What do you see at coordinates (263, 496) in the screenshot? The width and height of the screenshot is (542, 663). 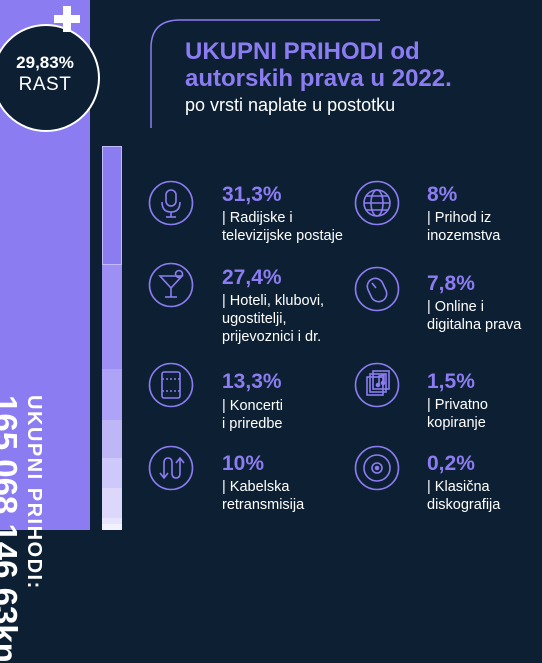 I see `category-label: | Kabelska retransmisija` at bounding box center [263, 496].